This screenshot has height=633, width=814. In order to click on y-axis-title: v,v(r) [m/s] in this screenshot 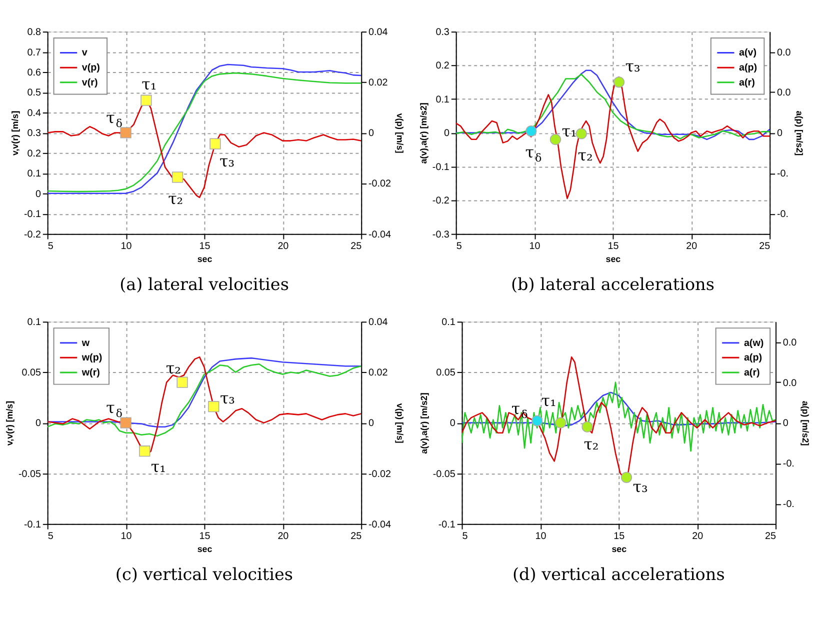, I will do `click(9, 423)`.